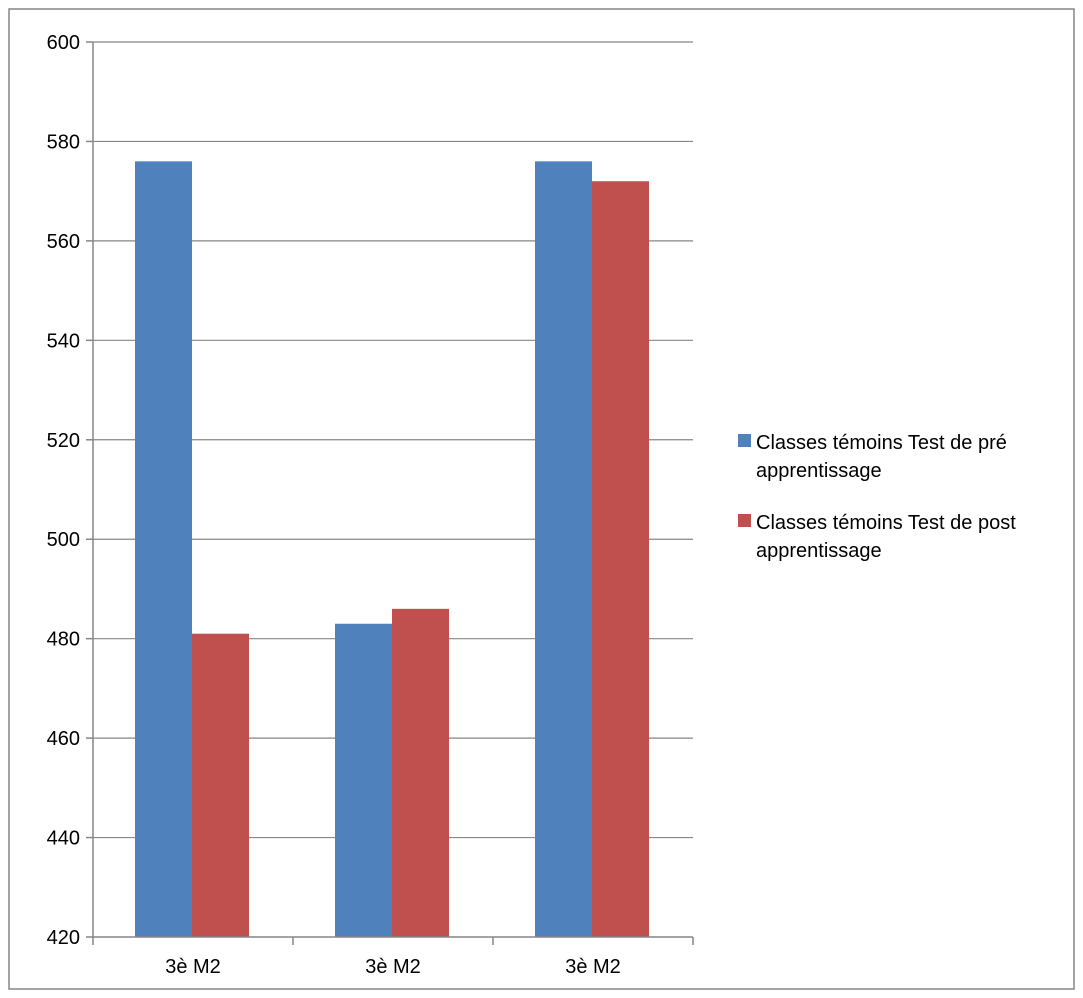 This screenshot has width=1083, height=998. Describe the element at coordinates (819, 471) in the screenshot. I see `legend-label-1: apprentissage` at that location.